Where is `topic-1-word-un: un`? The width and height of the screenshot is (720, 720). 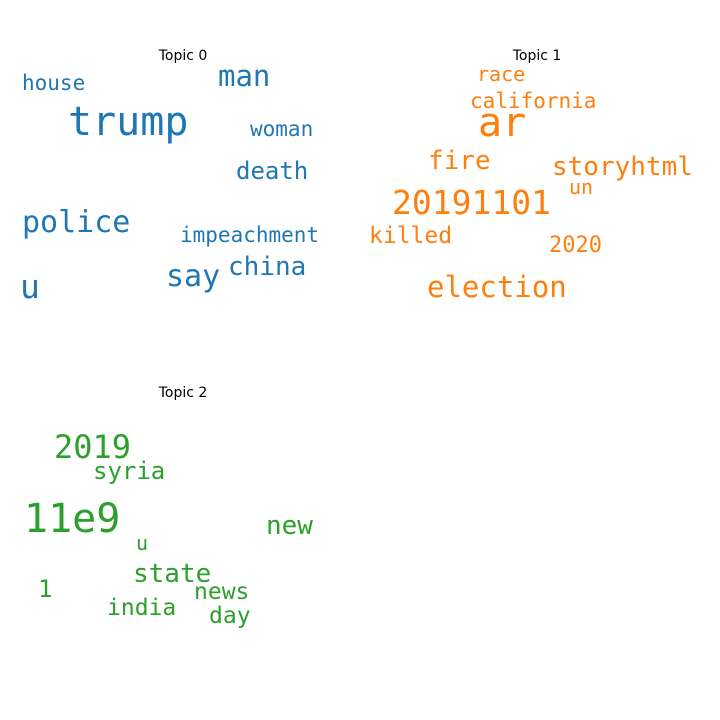
topic-1-word-un: un is located at coordinates (581, 187).